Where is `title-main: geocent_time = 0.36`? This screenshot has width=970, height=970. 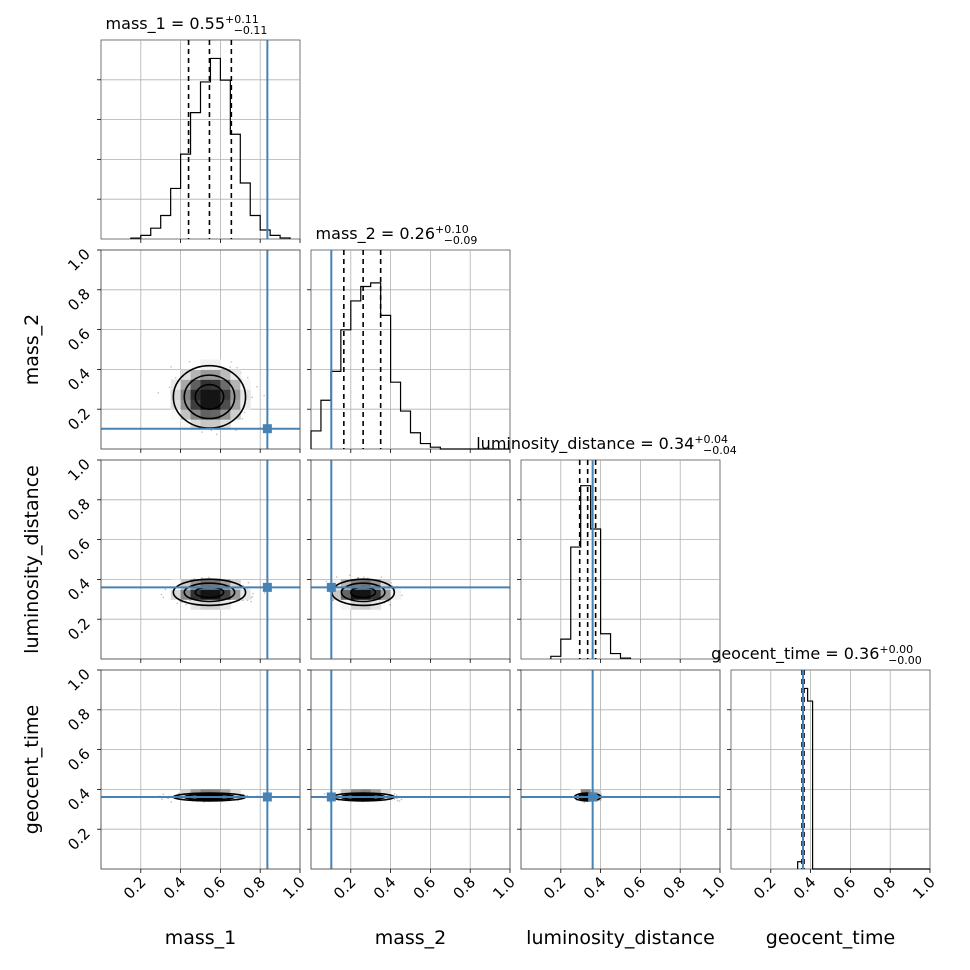 title-main: geocent_time = 0.36 is located at coordinates (795, 654).